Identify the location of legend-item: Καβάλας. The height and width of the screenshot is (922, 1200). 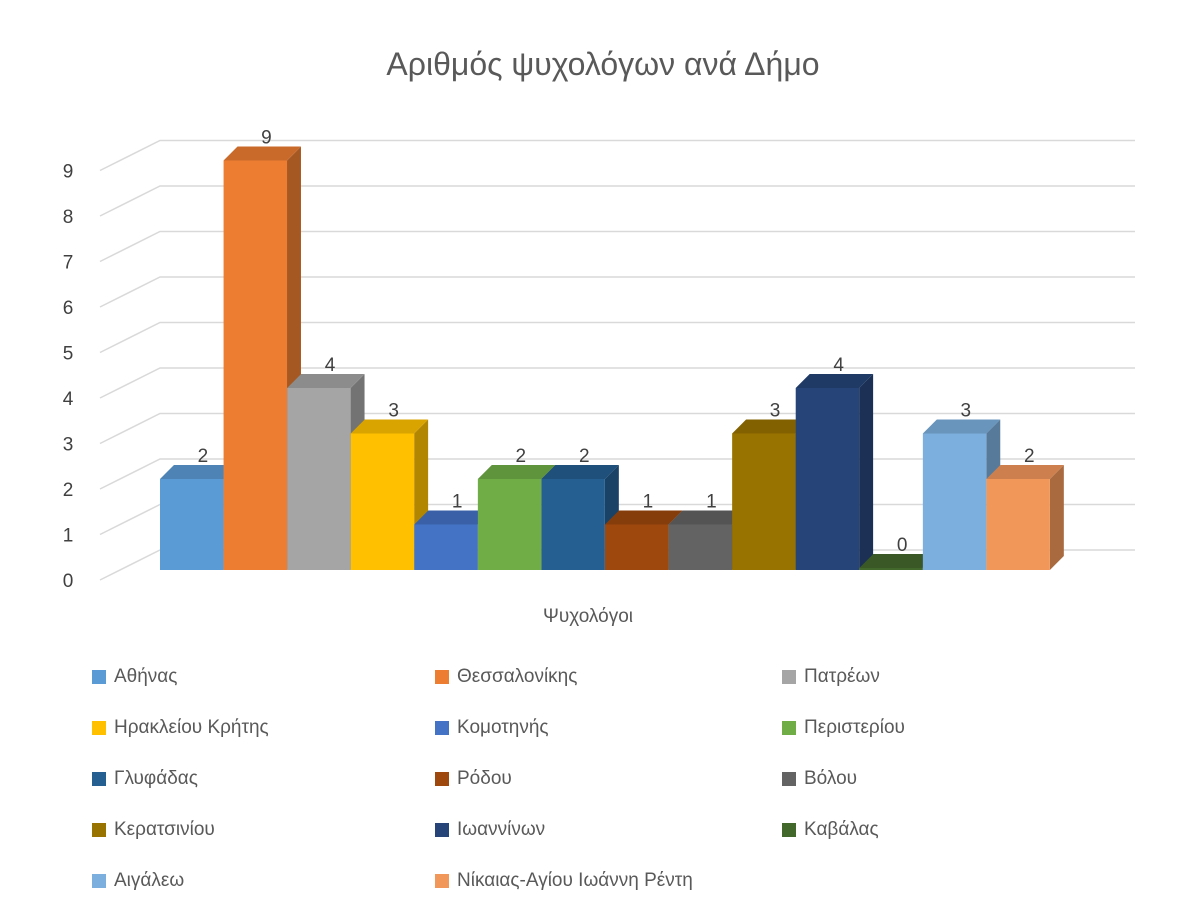
(830, 830).